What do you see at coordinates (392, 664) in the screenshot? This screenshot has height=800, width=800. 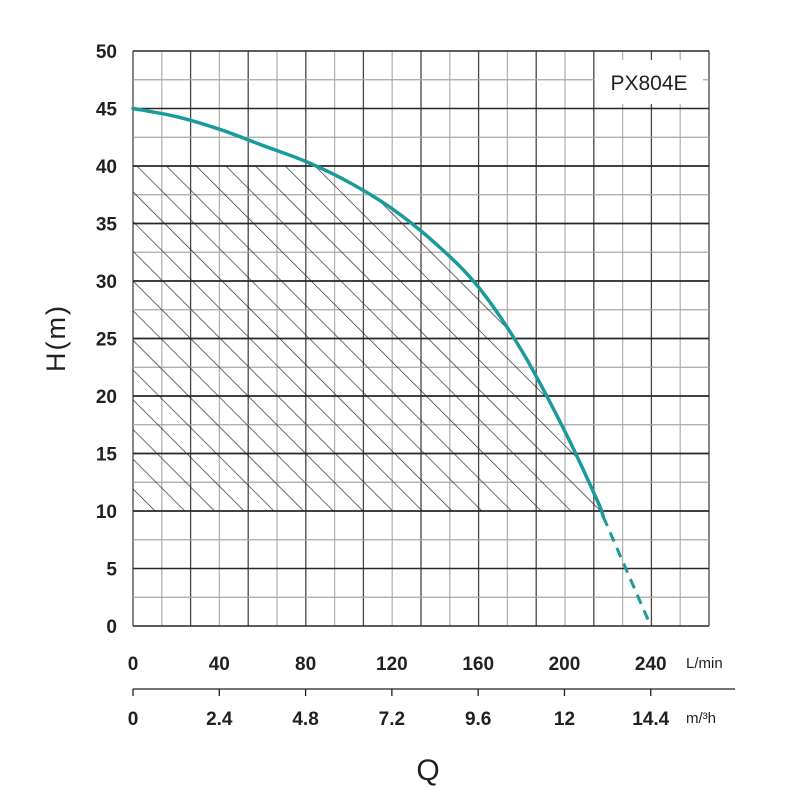 I see `x-tick-label-lmin: 120` at bounding box center [392, 664].